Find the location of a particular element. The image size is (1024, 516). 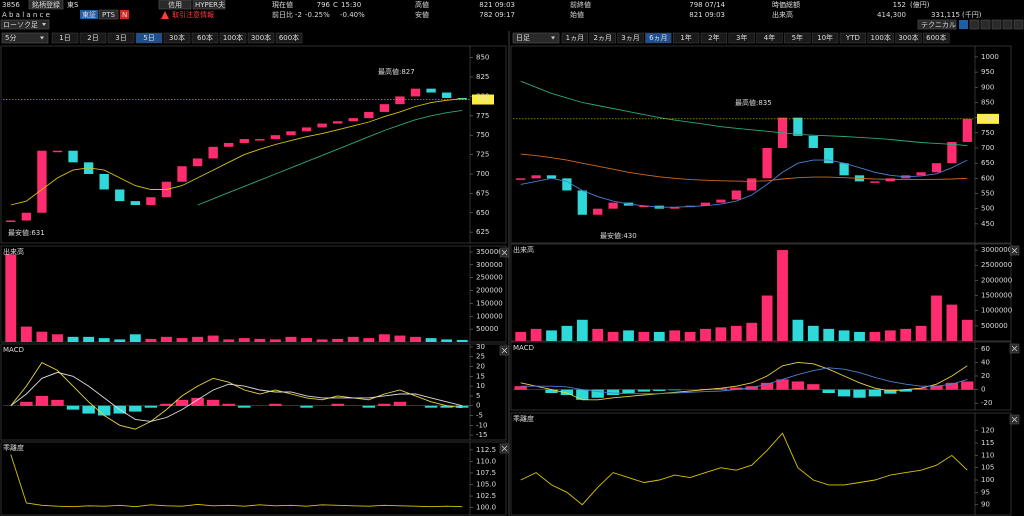

range-label: 2日 is located at coordinates (92, 38).